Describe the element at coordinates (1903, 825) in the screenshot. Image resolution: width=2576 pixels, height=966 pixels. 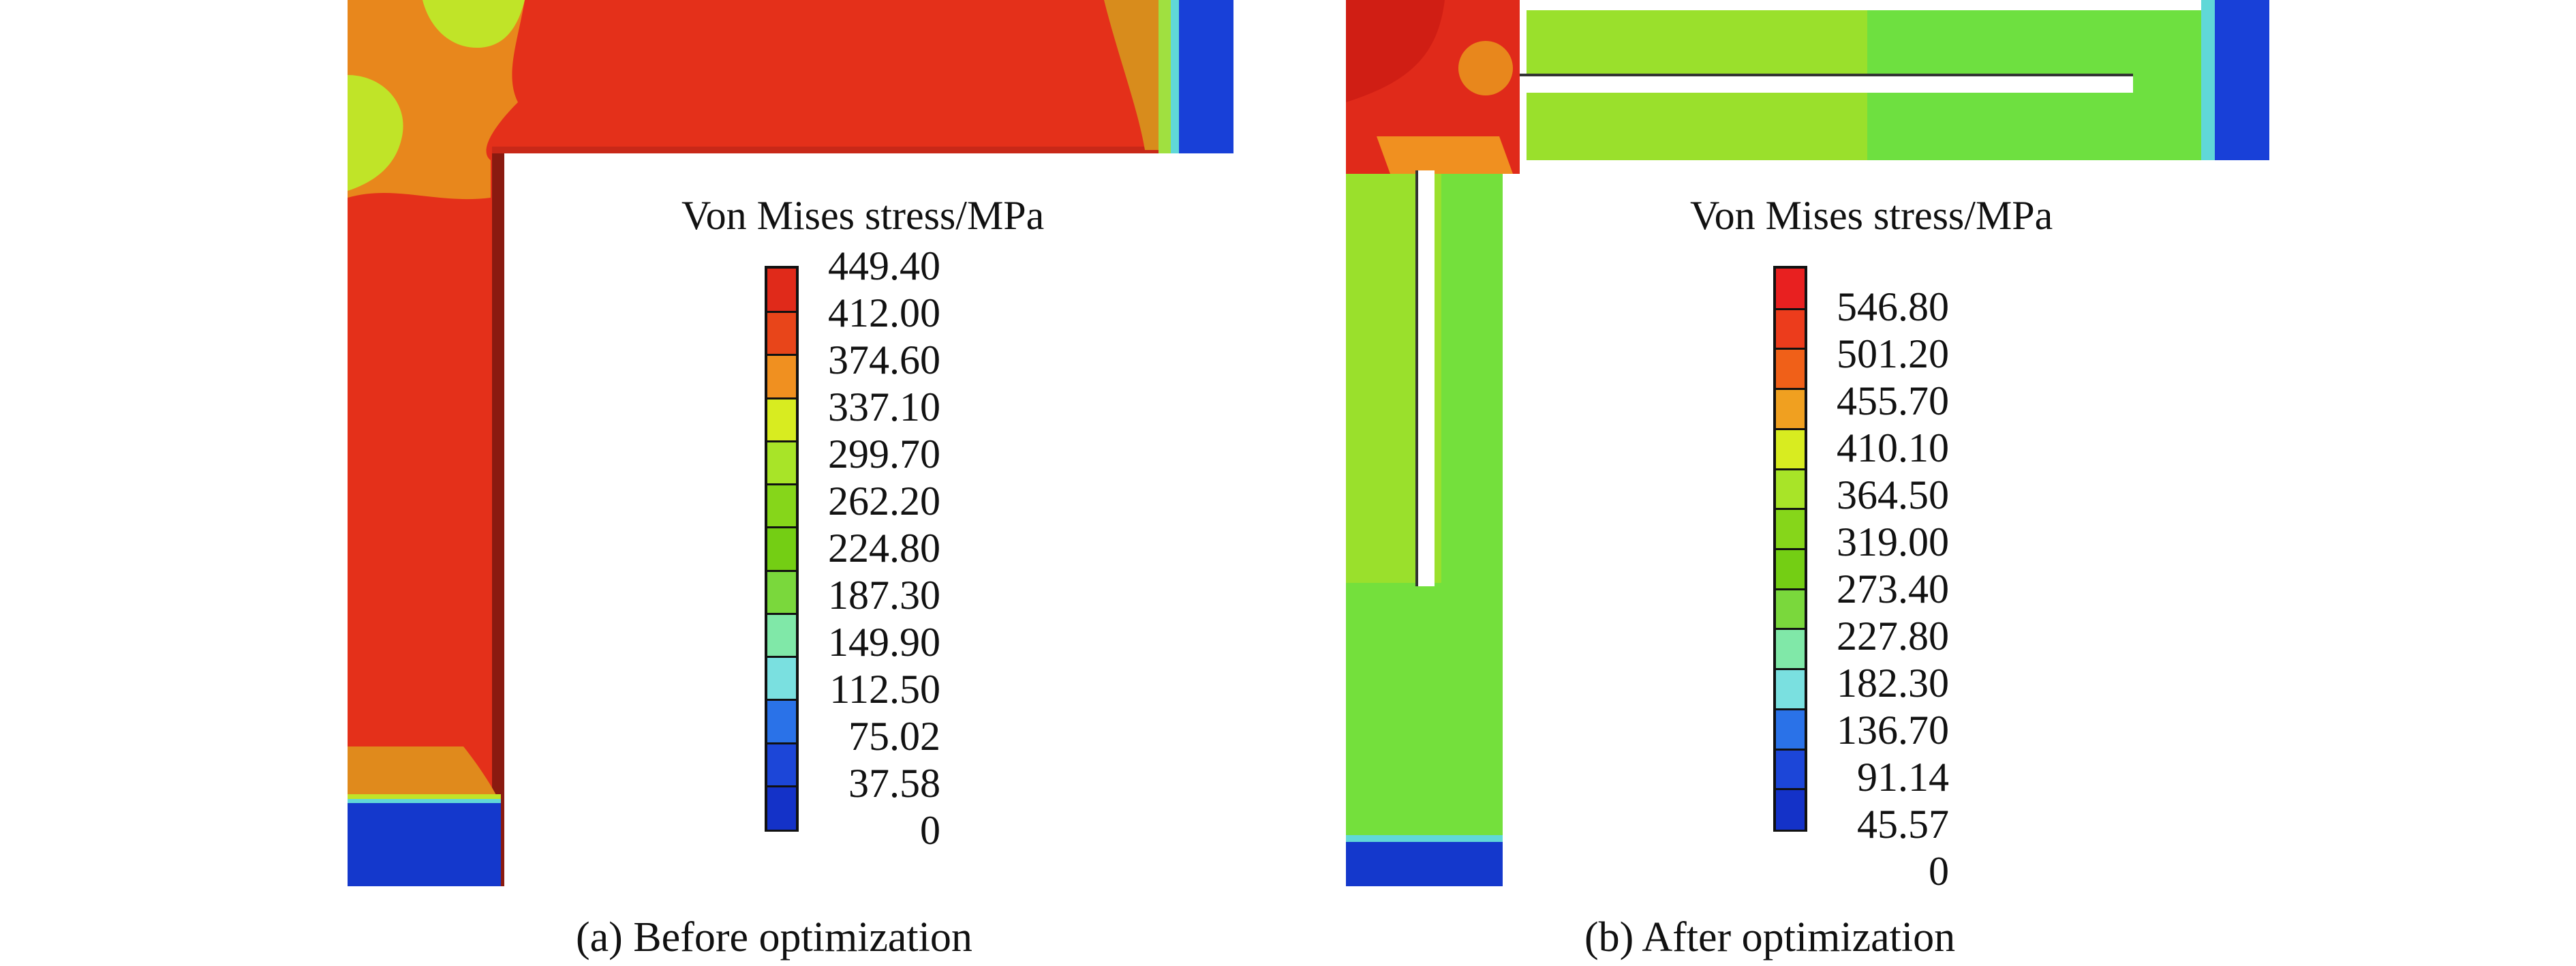
I see `colorbar-label: 45.57` at that location.